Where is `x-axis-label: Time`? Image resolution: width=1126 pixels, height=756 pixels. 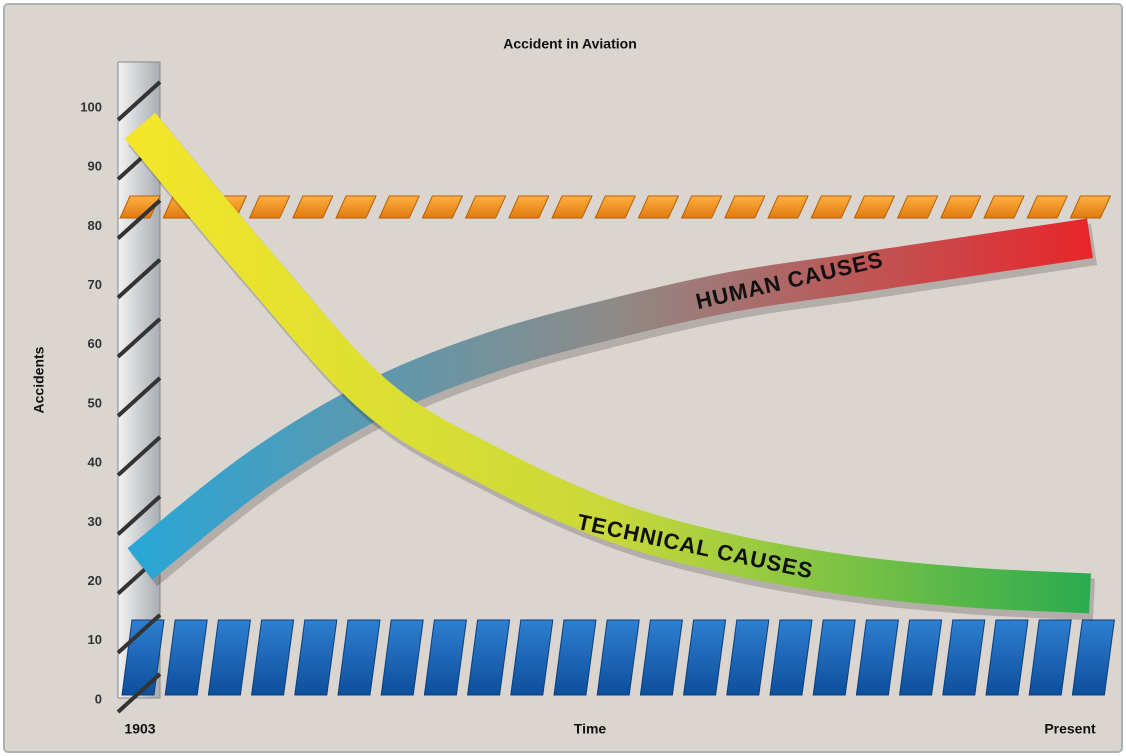 x-axis-label: Time is located at coordinates (590, 729).